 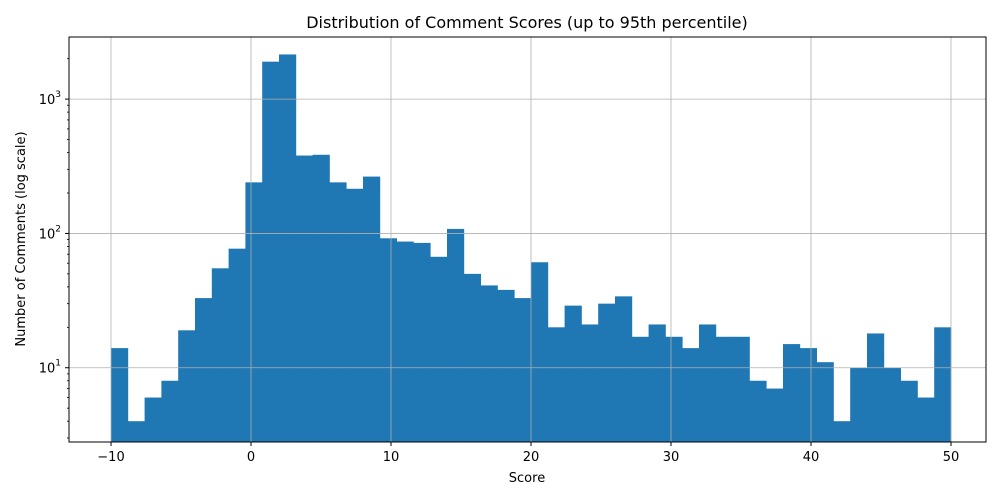 I want to click on x-tick-label: 50, so click(x=951, y=457).